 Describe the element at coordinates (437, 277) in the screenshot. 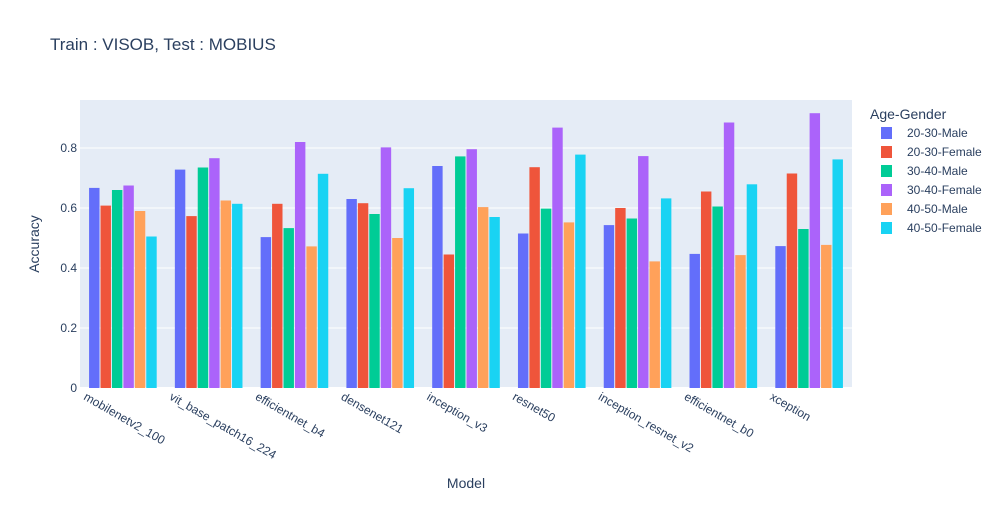

I see `bar-20-30-Male-inception_v3` at that location.